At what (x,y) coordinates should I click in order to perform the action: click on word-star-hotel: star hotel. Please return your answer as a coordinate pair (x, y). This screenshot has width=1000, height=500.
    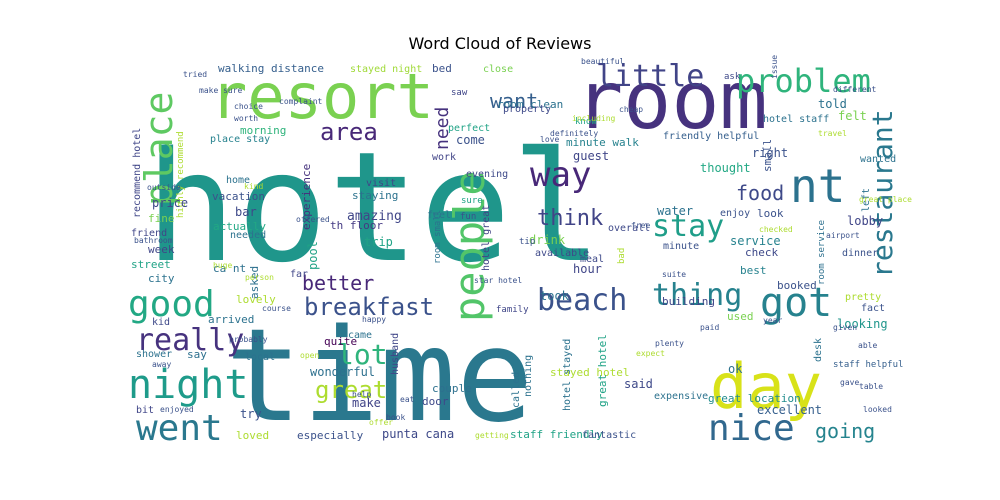
    Looking at the image, I should click on (498, 280).